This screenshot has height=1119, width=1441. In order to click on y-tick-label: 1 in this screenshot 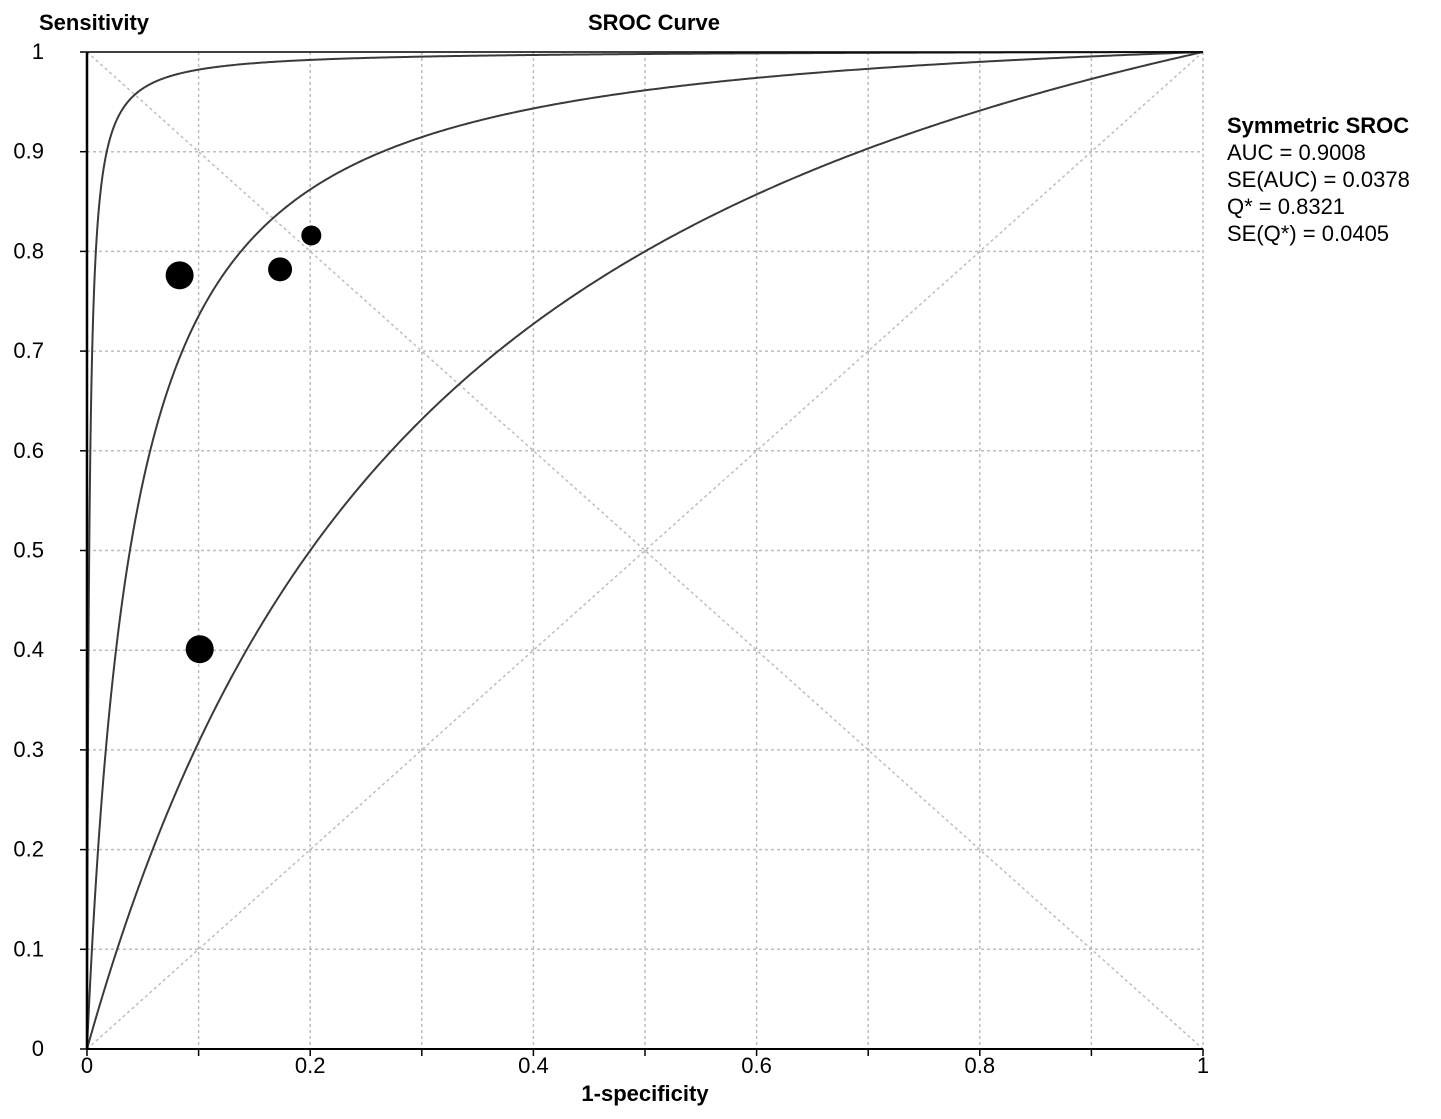, I will do `click(38, 51)`.